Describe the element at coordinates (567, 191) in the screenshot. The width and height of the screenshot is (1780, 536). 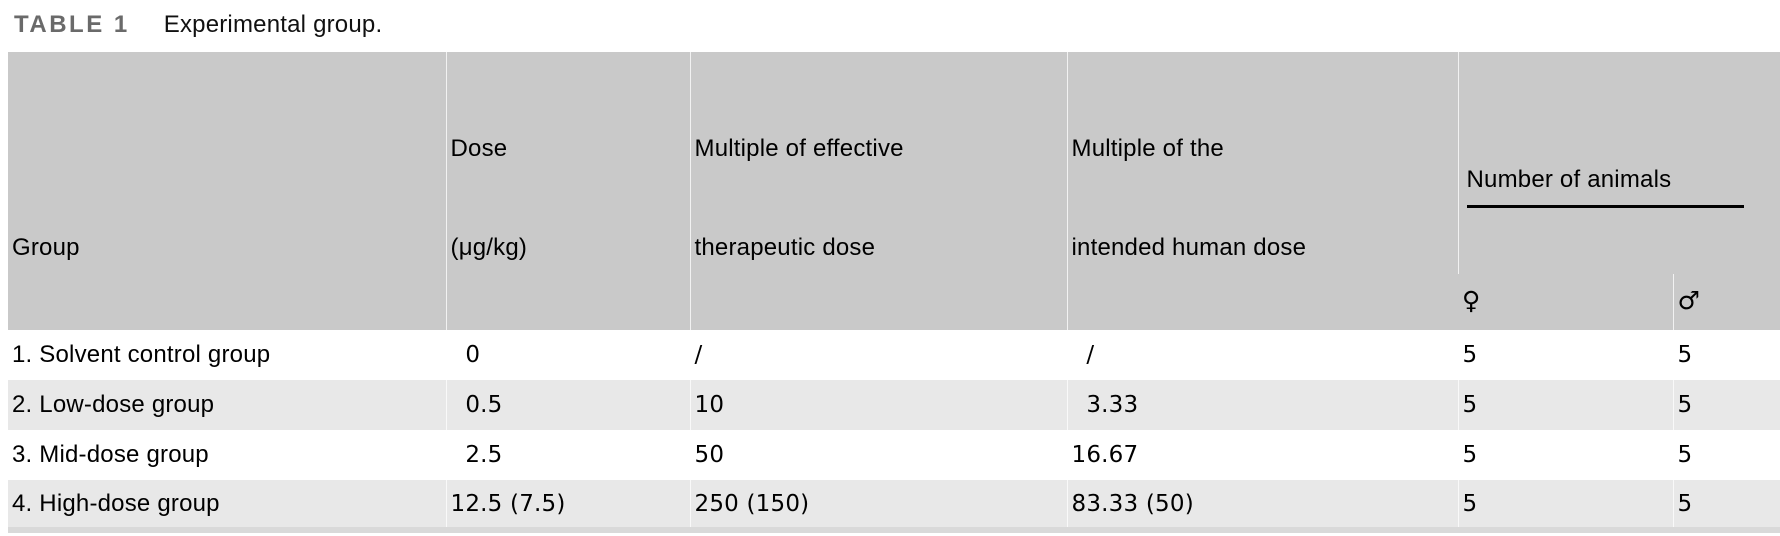
I see `header-dose: Dose (μg/kg)` at that location.